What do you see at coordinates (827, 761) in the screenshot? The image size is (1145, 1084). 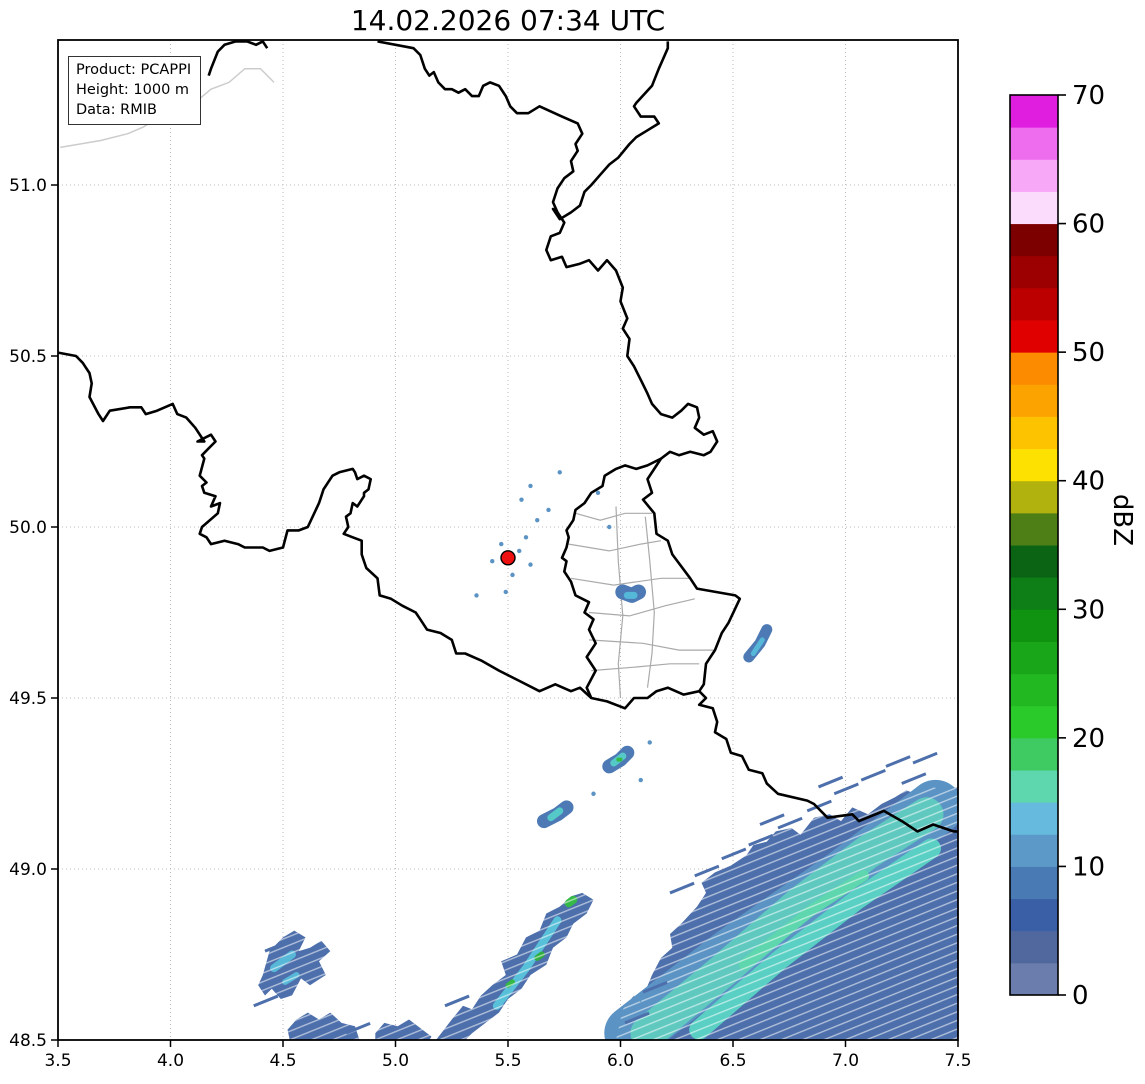 I see `border-fr-de-border` at bounding box center [827, 761].